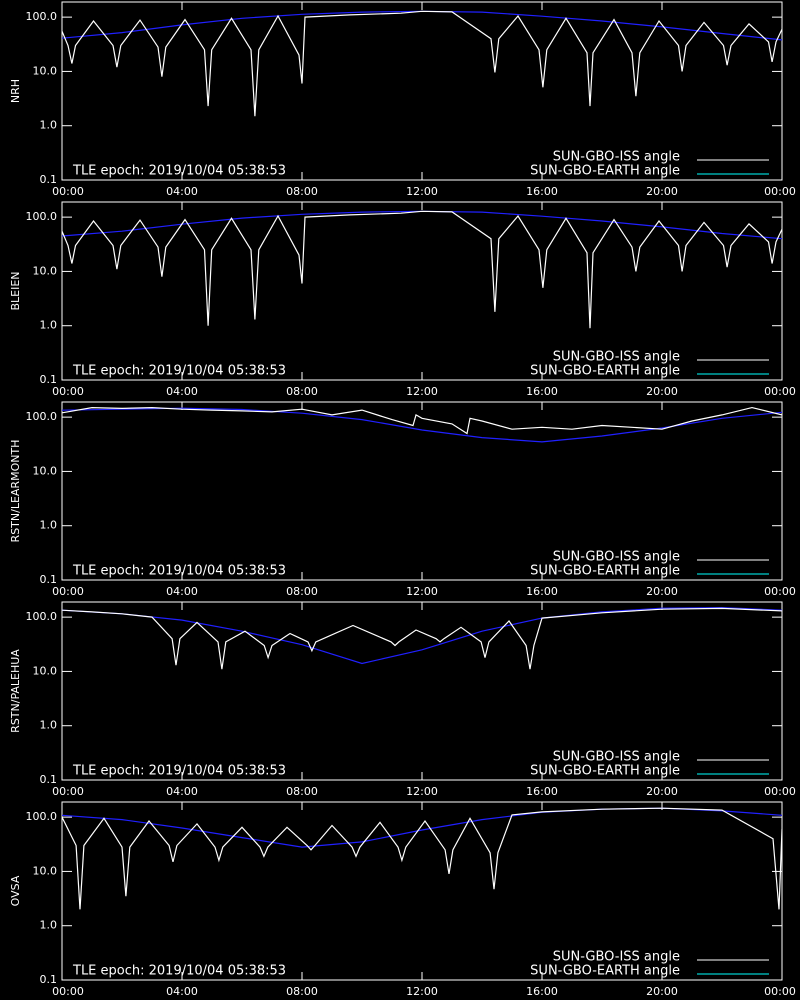 The width and height of the screenshot is (800, 1000). What do you see at coordinates (15, 91) in the screenshot?
I see `y-axis-label: NRH` at bounding box center [15, 91].